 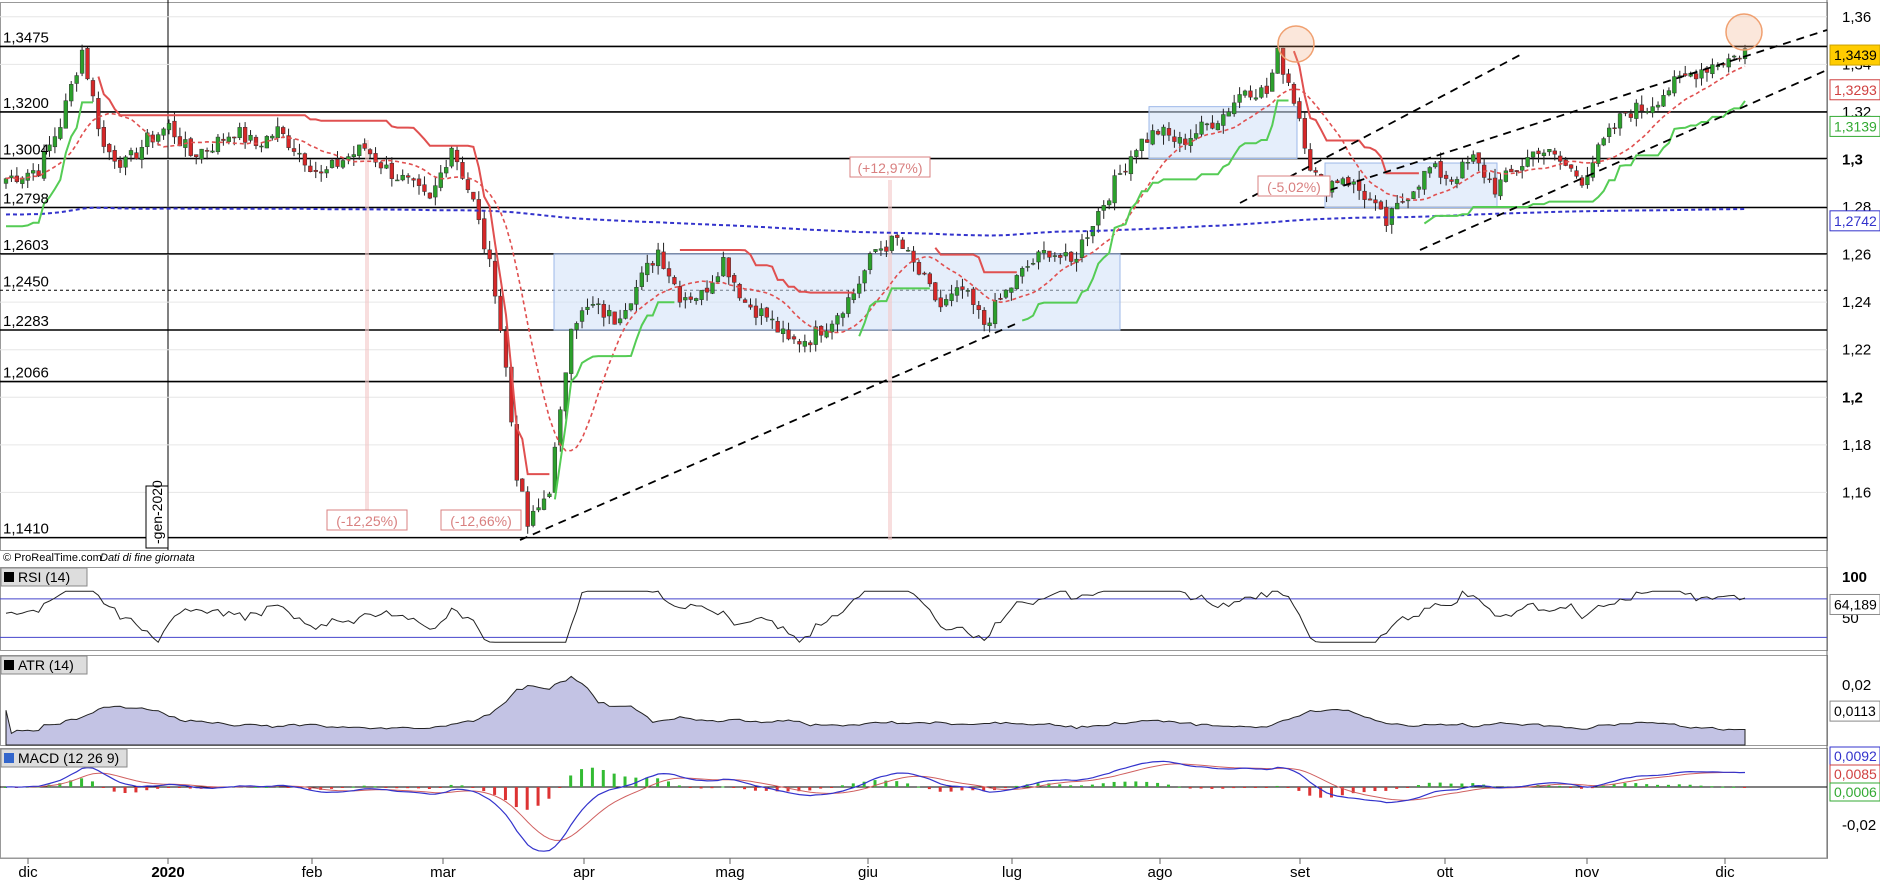 I want to click on macd-current-box, so click(x=1854, y=792).